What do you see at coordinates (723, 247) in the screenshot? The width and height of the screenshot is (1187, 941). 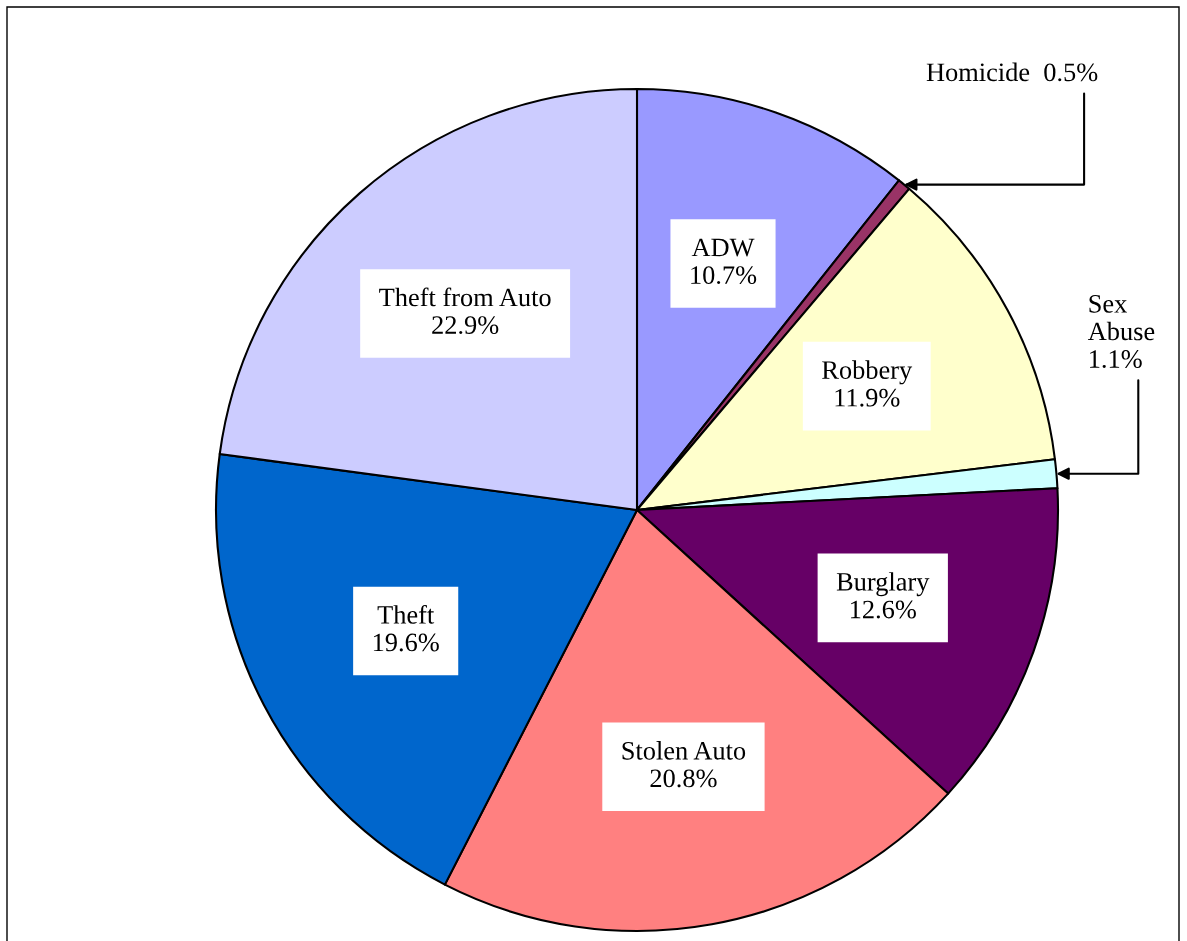 I see `slice-label: ADW` at bounding box center [723, 247].